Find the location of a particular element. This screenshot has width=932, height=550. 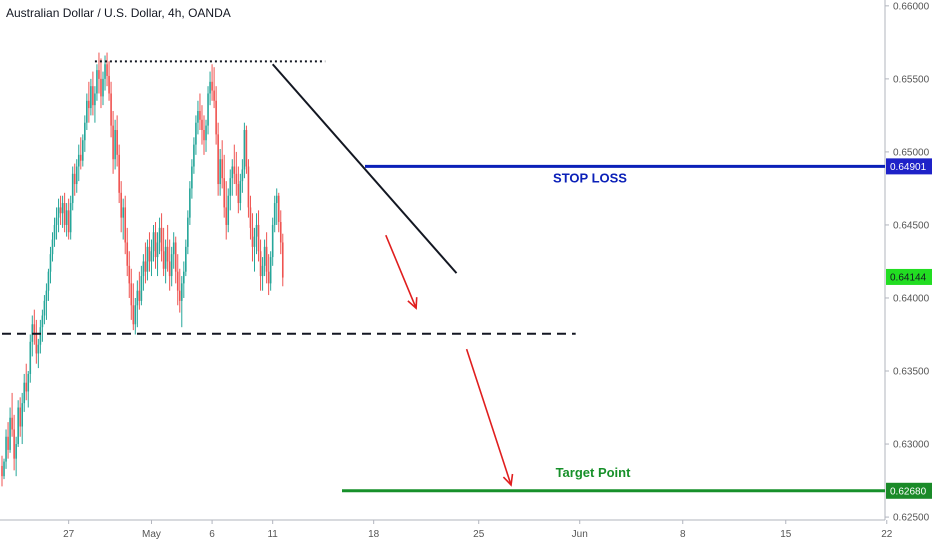

y-tick-label: 0.65500 is located at coordinates (911, 79).